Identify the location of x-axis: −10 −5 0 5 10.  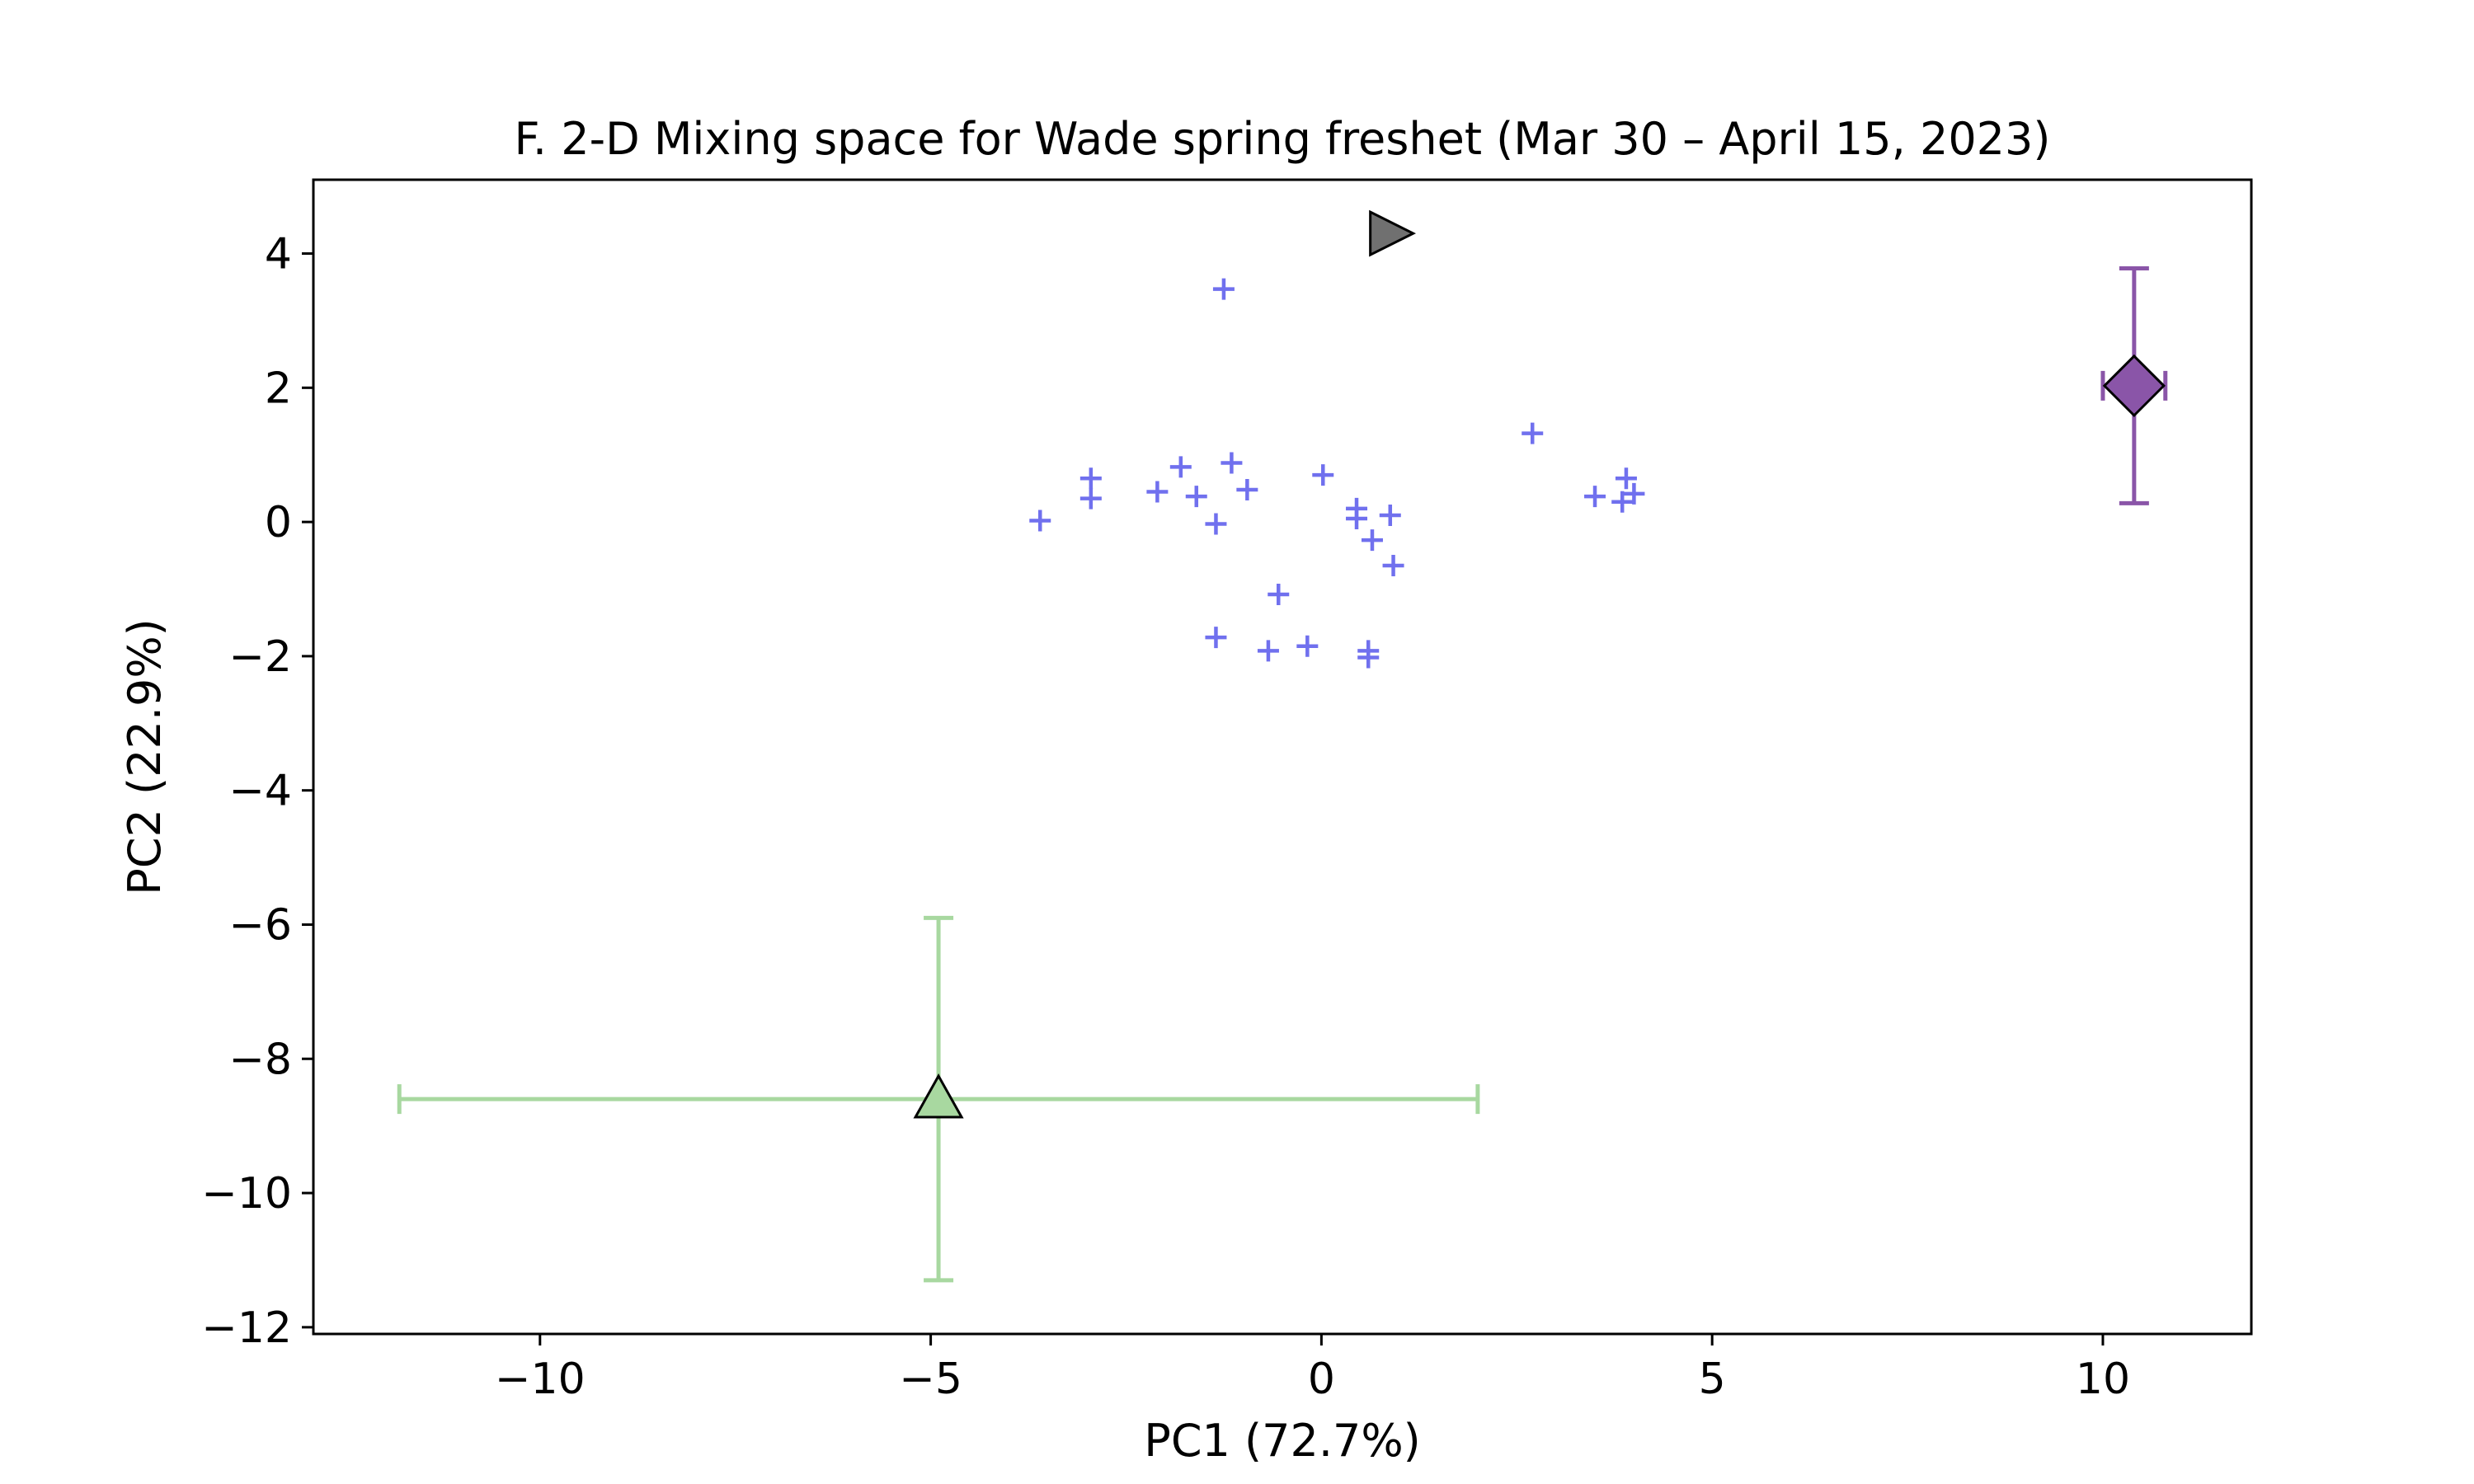
(1312, 1369).